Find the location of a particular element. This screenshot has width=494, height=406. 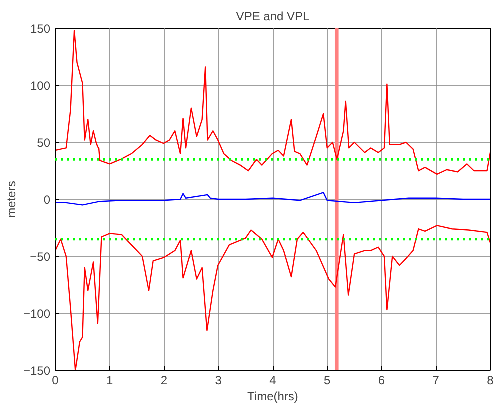

x-tick-label: 7 is located at coordinates (436, 381).